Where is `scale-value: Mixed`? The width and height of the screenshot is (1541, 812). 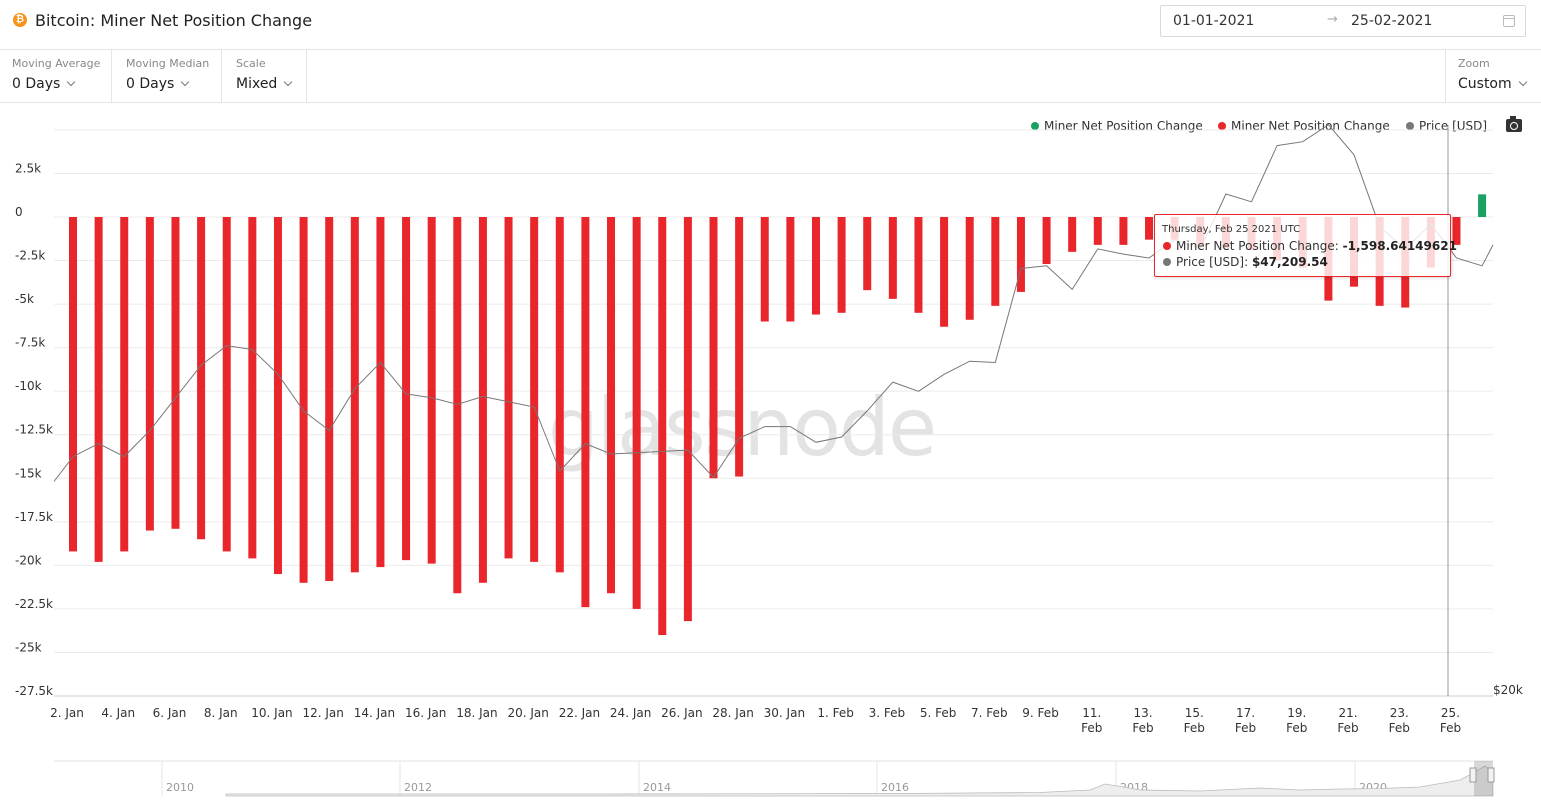 scale-value: Mixed is located at coordinates (264, 84).